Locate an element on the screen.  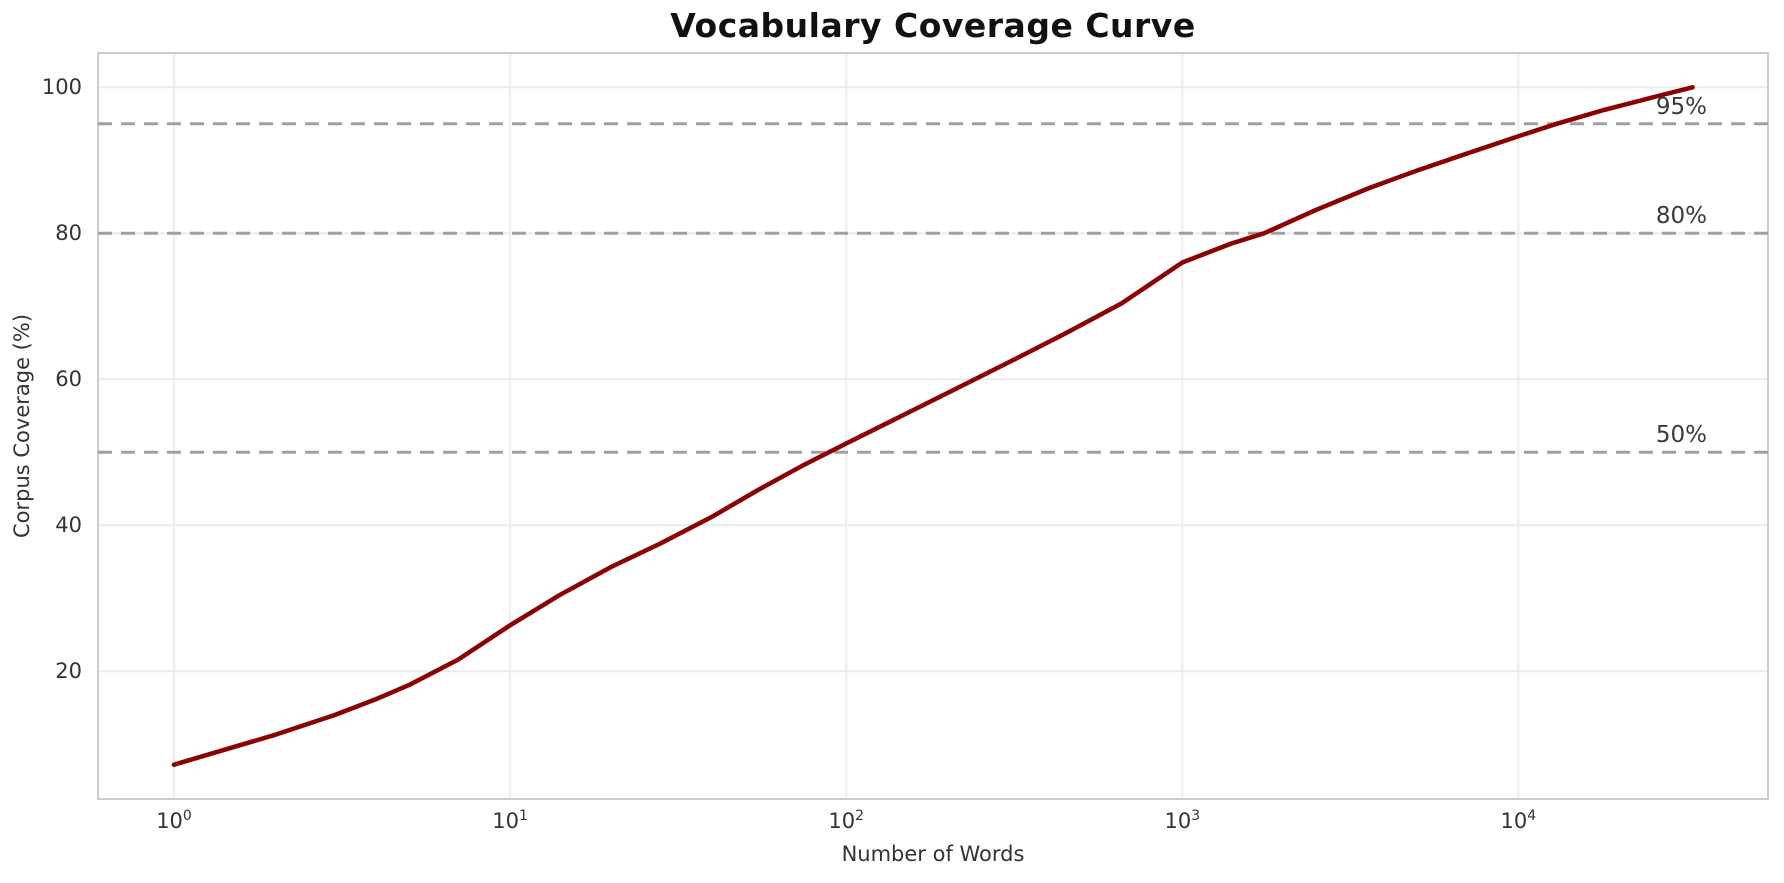
x-tick-label: 104 is located at coordinates (1518, 820).